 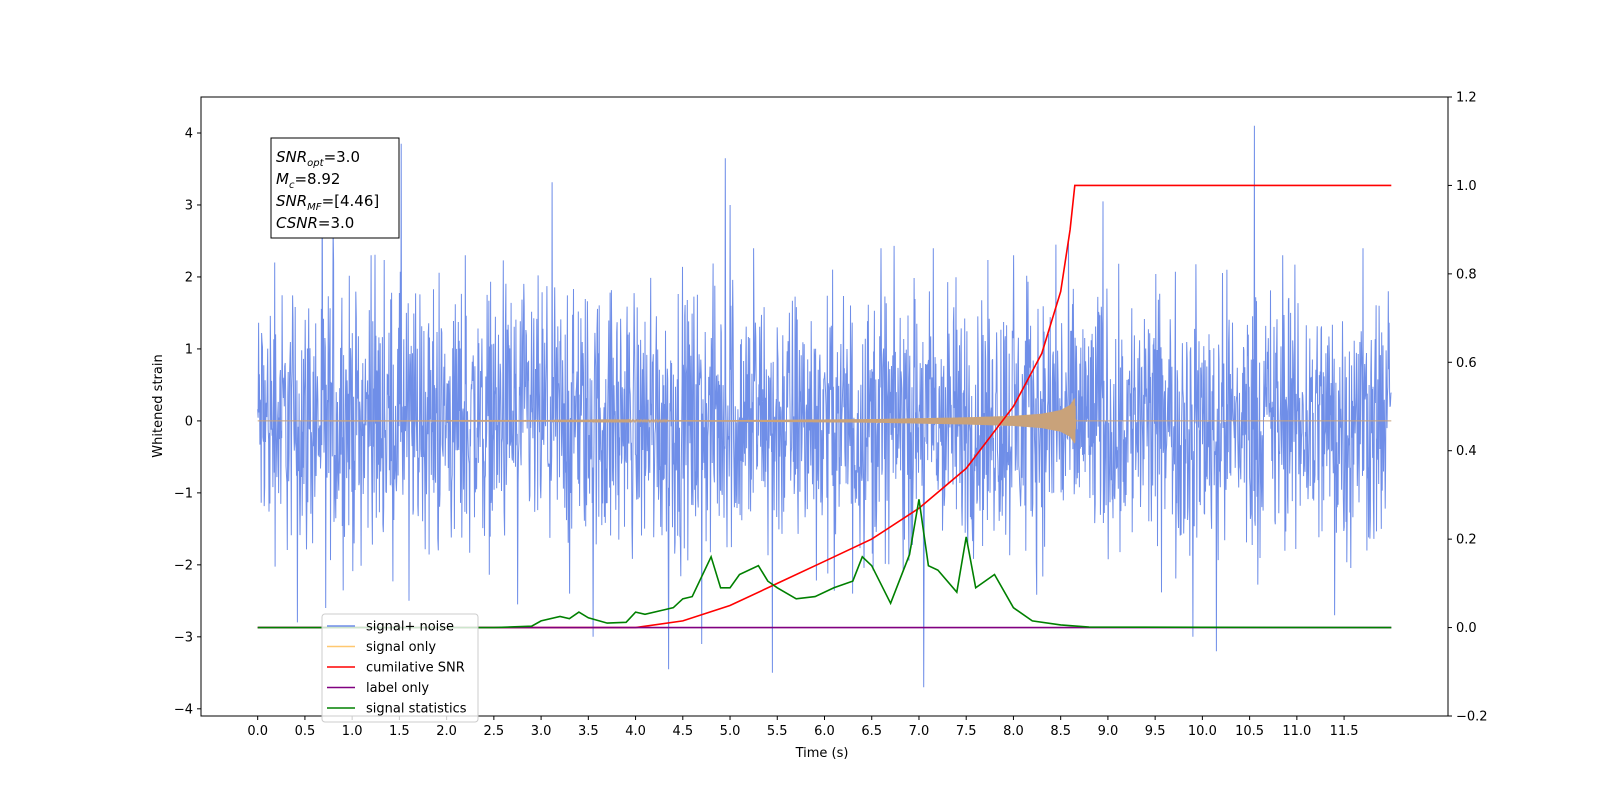 What do you see at coordinates (1466, 274) in the screenshot?
I see `y2-tick-label: 0.8` at bounding box center [1466, 274].